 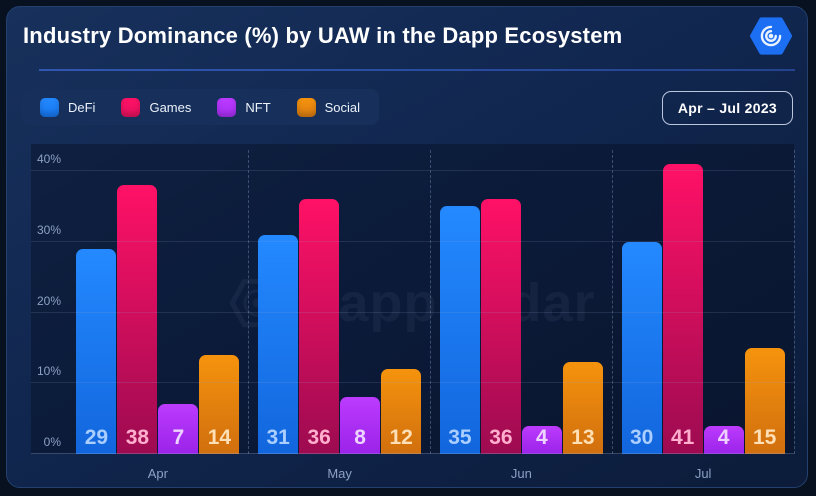 I want to click on bar-value-label: 7, so click(x=178, y=437).